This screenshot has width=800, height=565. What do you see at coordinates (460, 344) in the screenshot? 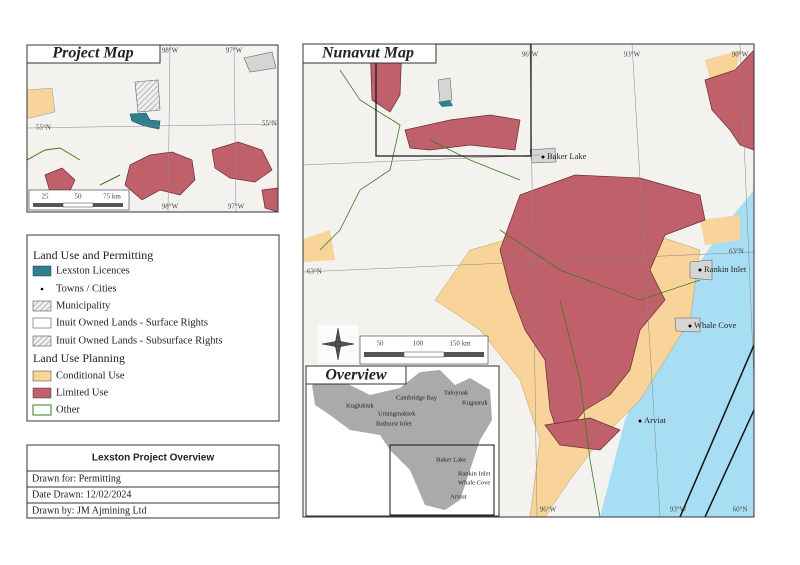
I see `scale-label: 150 km` at bounding box center [460, 344].